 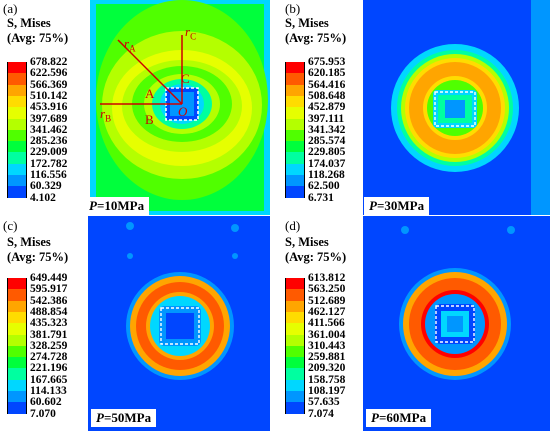 I want to click on legend-value: 462.127, so click(x=327, y=311).